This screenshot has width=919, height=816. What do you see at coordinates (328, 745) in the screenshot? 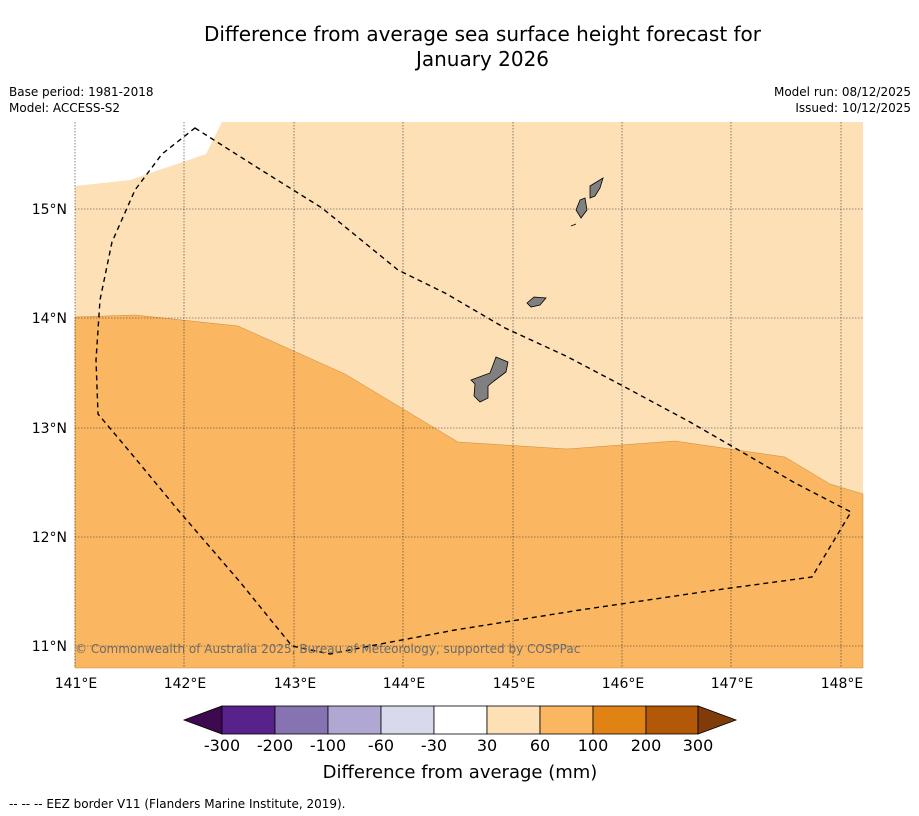
I see `colorbar-label-3: -100` at bounding box center [328, 745].